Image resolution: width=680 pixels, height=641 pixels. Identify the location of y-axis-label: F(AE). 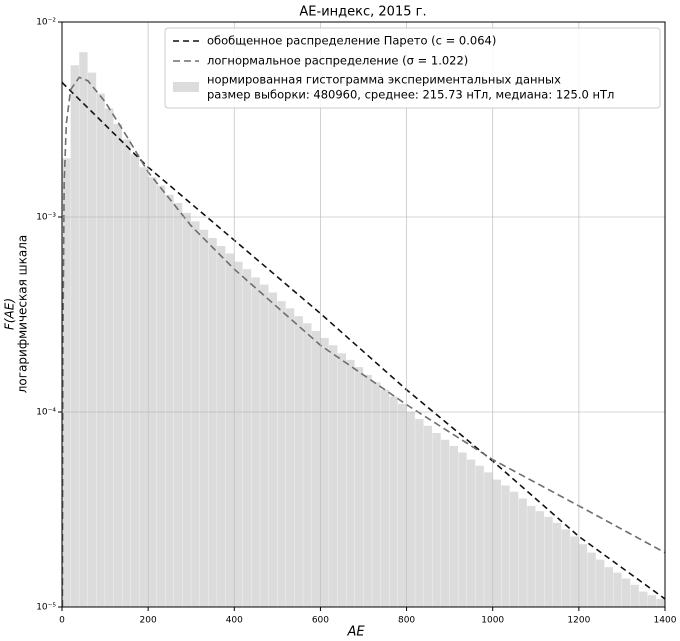
(10, 314).